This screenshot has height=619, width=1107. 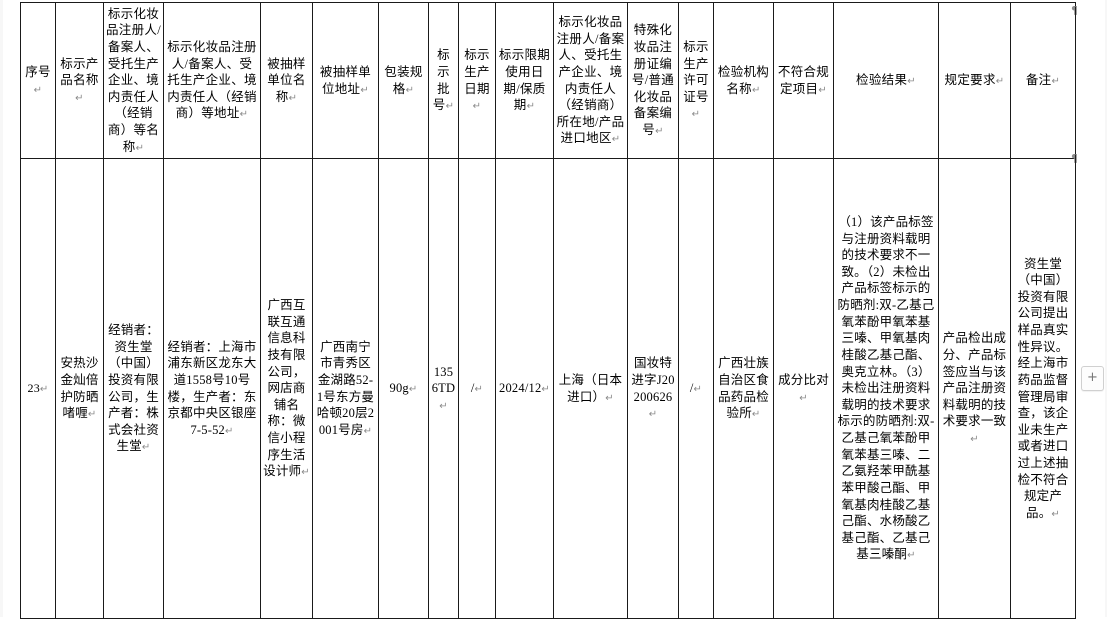 I want to click on page-left-edge, so click(x=1, y=308).